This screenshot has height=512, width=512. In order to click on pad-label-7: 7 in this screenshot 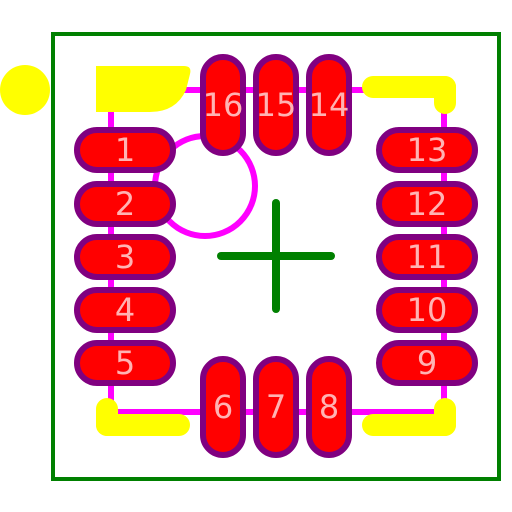, I will do `click(276, 407)`.